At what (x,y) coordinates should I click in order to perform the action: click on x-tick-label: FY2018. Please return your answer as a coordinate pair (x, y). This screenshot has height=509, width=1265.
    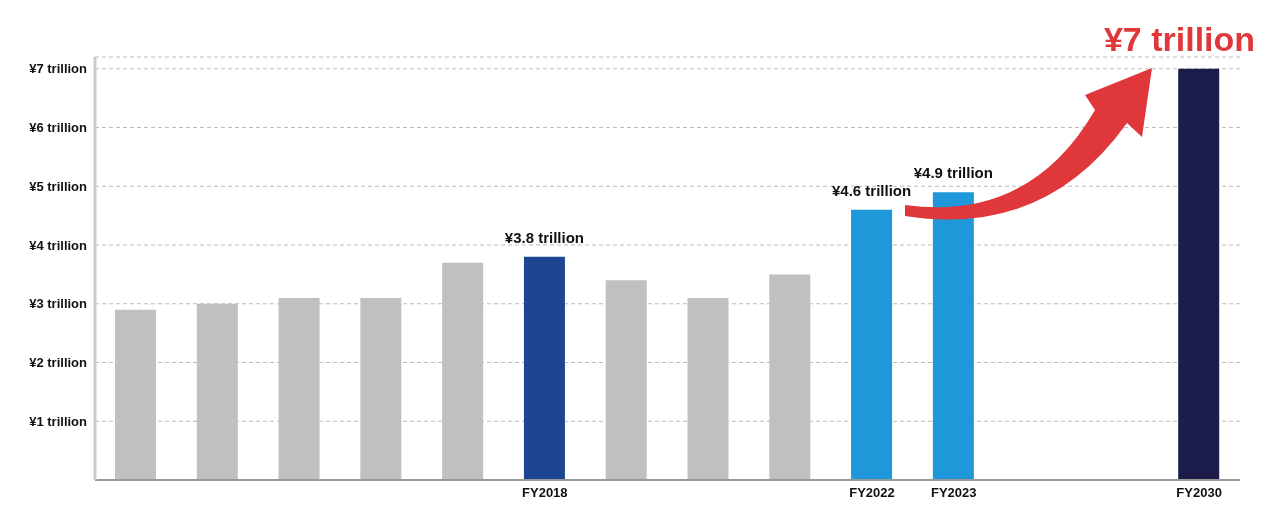
    Looking at the image, I should click on (545, 493).